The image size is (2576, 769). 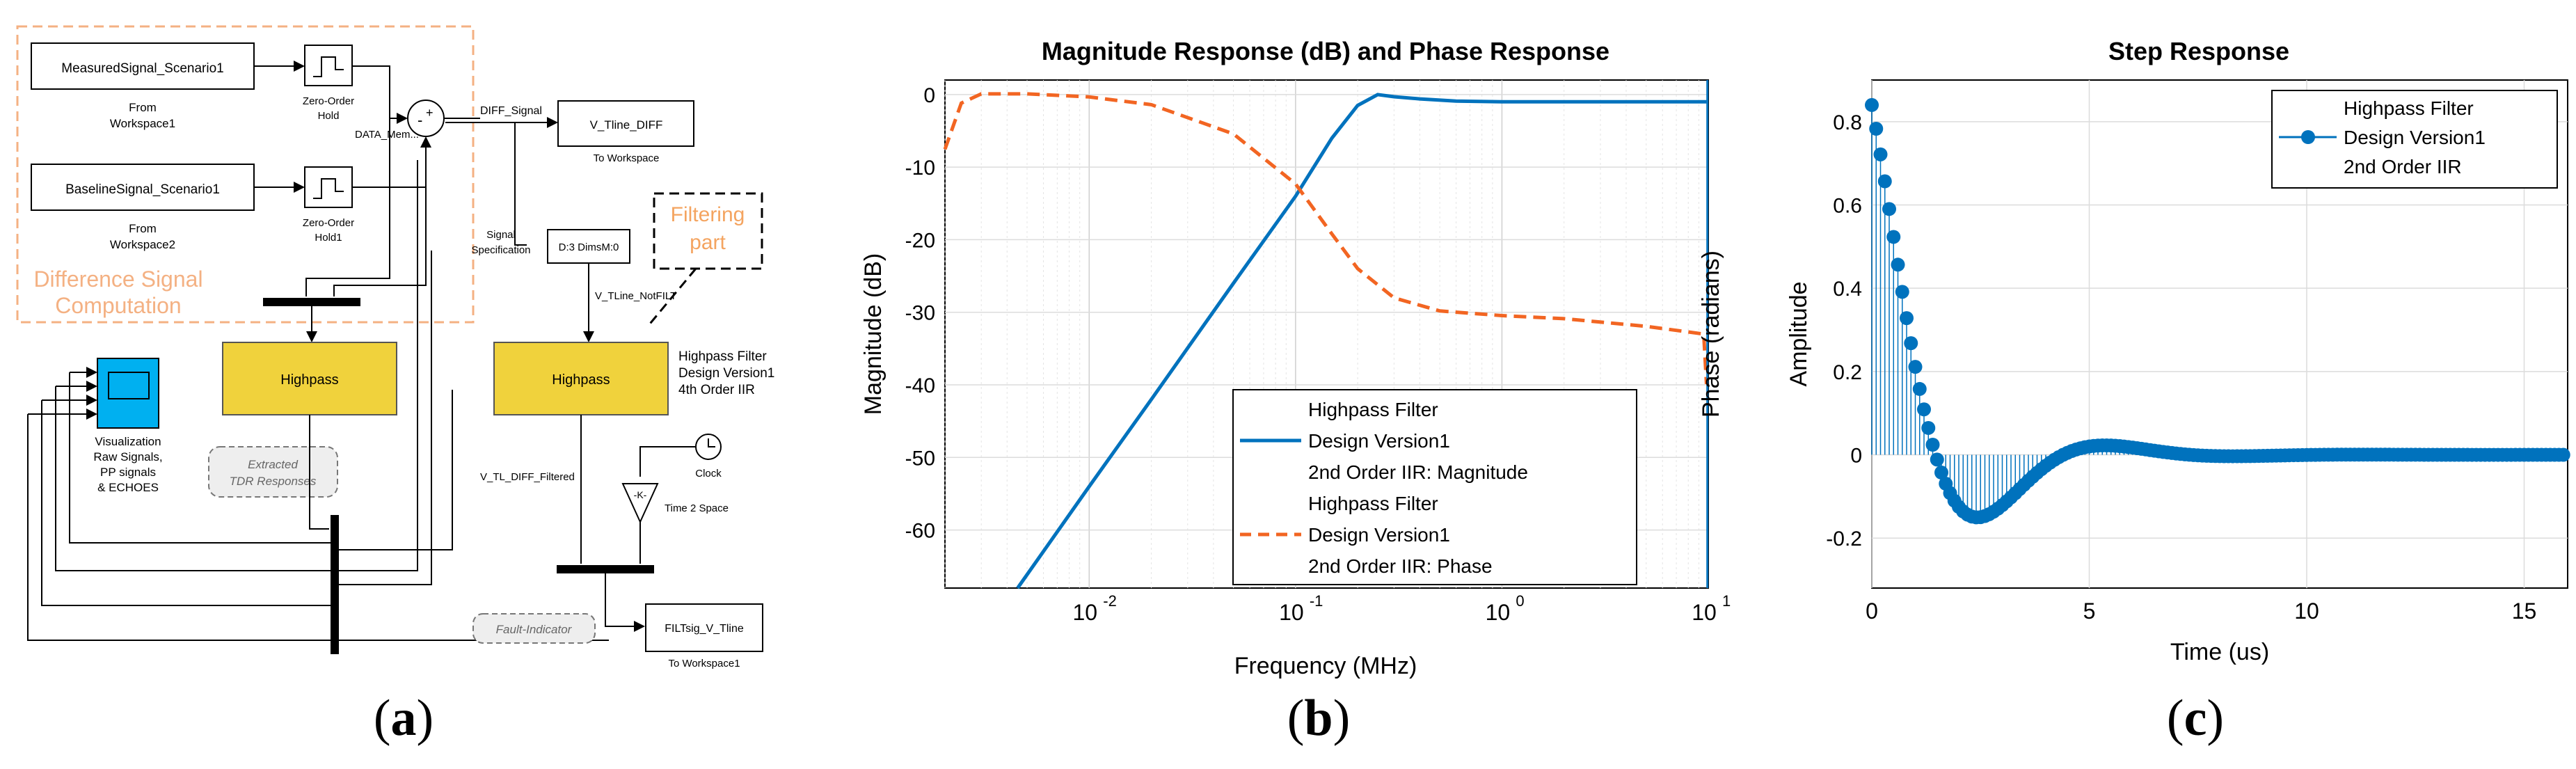 I want to click on source1-label-1: From, so click(x=143, y=107).